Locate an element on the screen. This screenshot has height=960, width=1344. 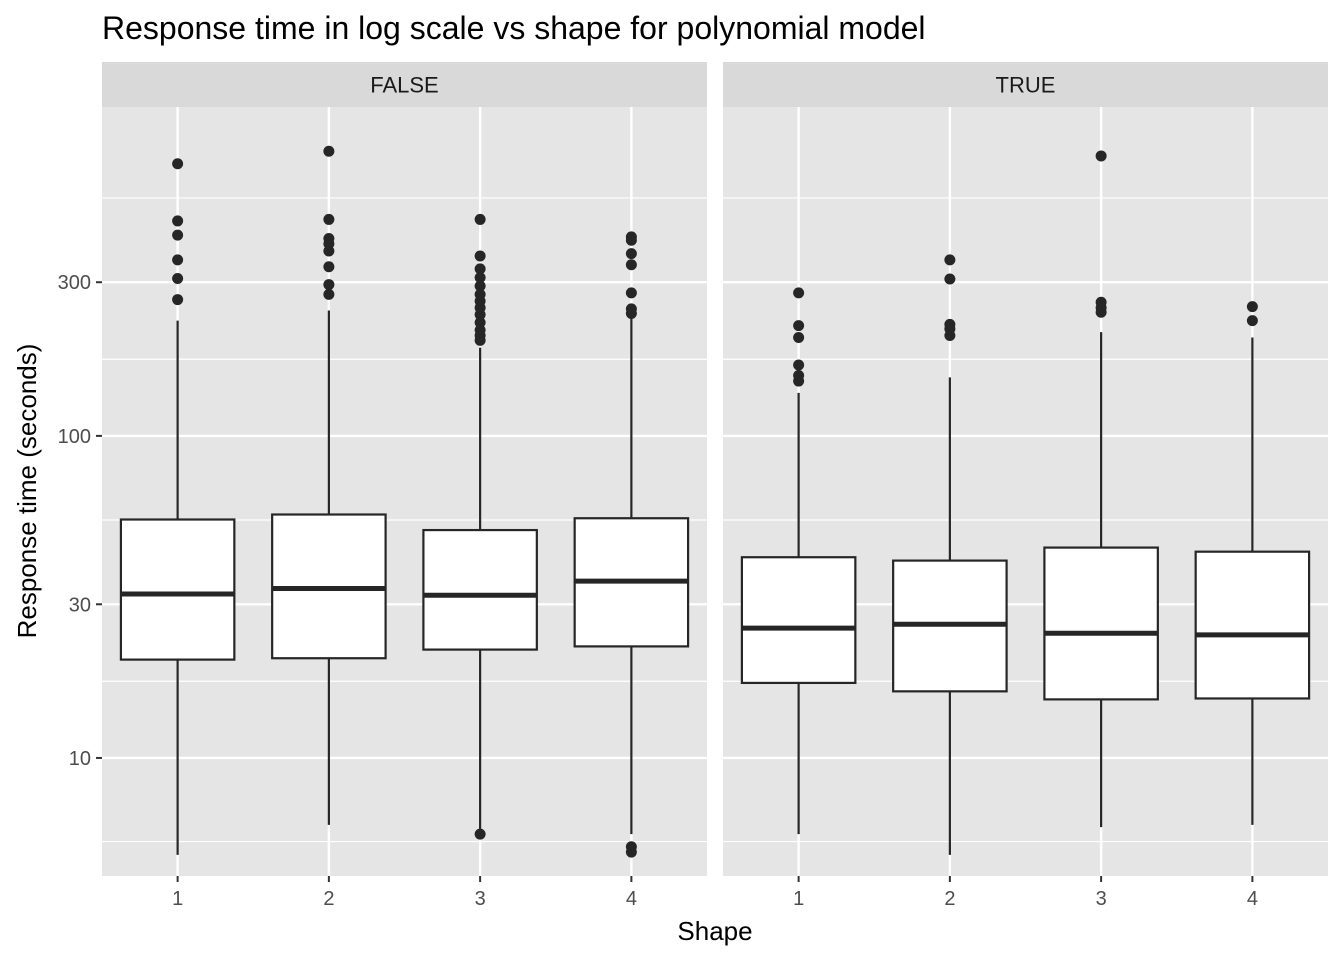
y-axis: 10 30 100 300 is located at coordinates (80, 521).